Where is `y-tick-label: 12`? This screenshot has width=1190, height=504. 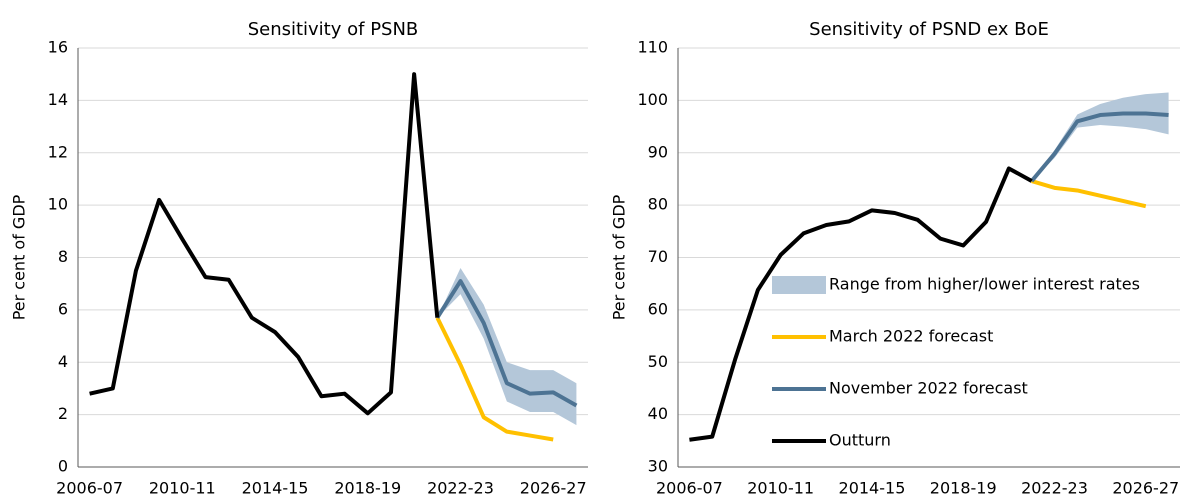
y-tick-label: 12 is located at coordinates (58, 151).